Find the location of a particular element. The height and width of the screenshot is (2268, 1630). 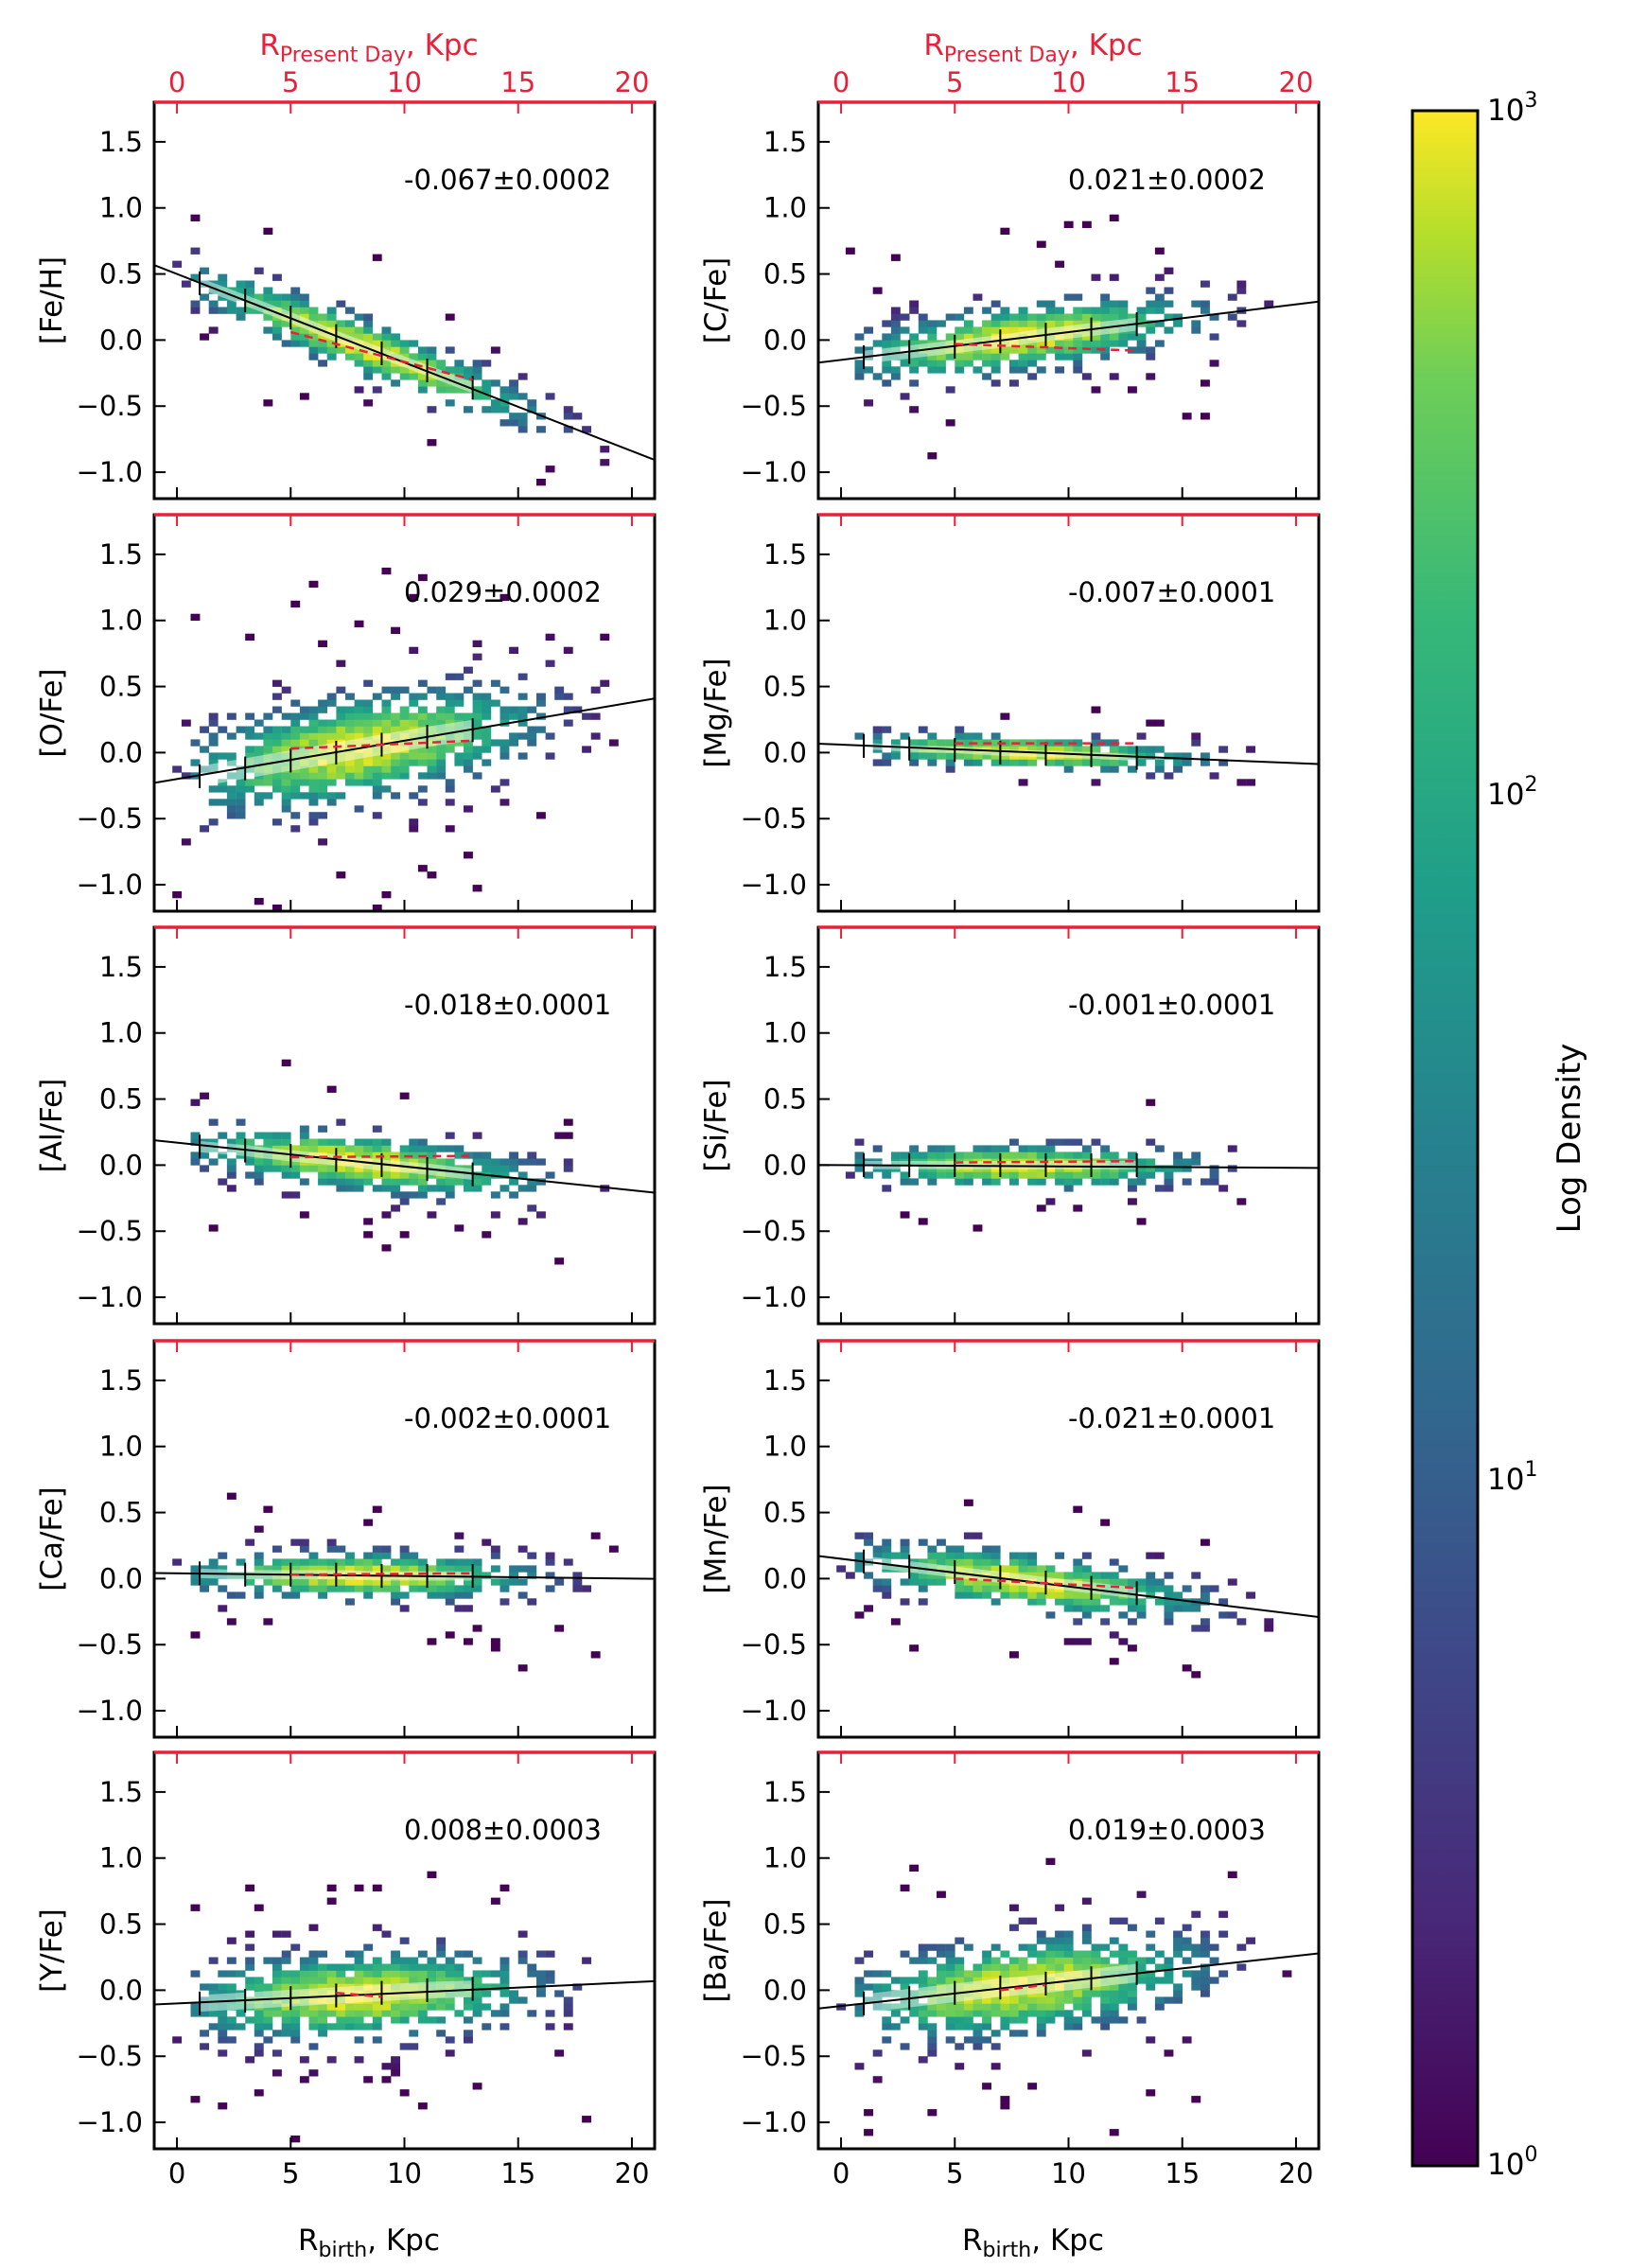

bottom-axis-title-right: Rbirth, Kpc is located at coordinates (1033, 2243).